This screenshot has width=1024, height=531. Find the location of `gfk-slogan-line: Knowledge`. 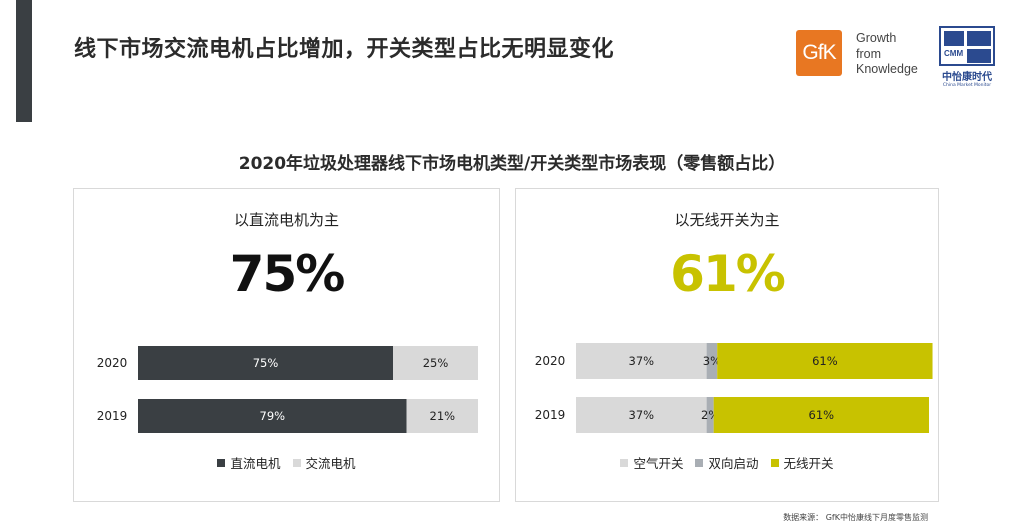

gfk-slogan-line: Knowledge is located at coordinates (887, 69).